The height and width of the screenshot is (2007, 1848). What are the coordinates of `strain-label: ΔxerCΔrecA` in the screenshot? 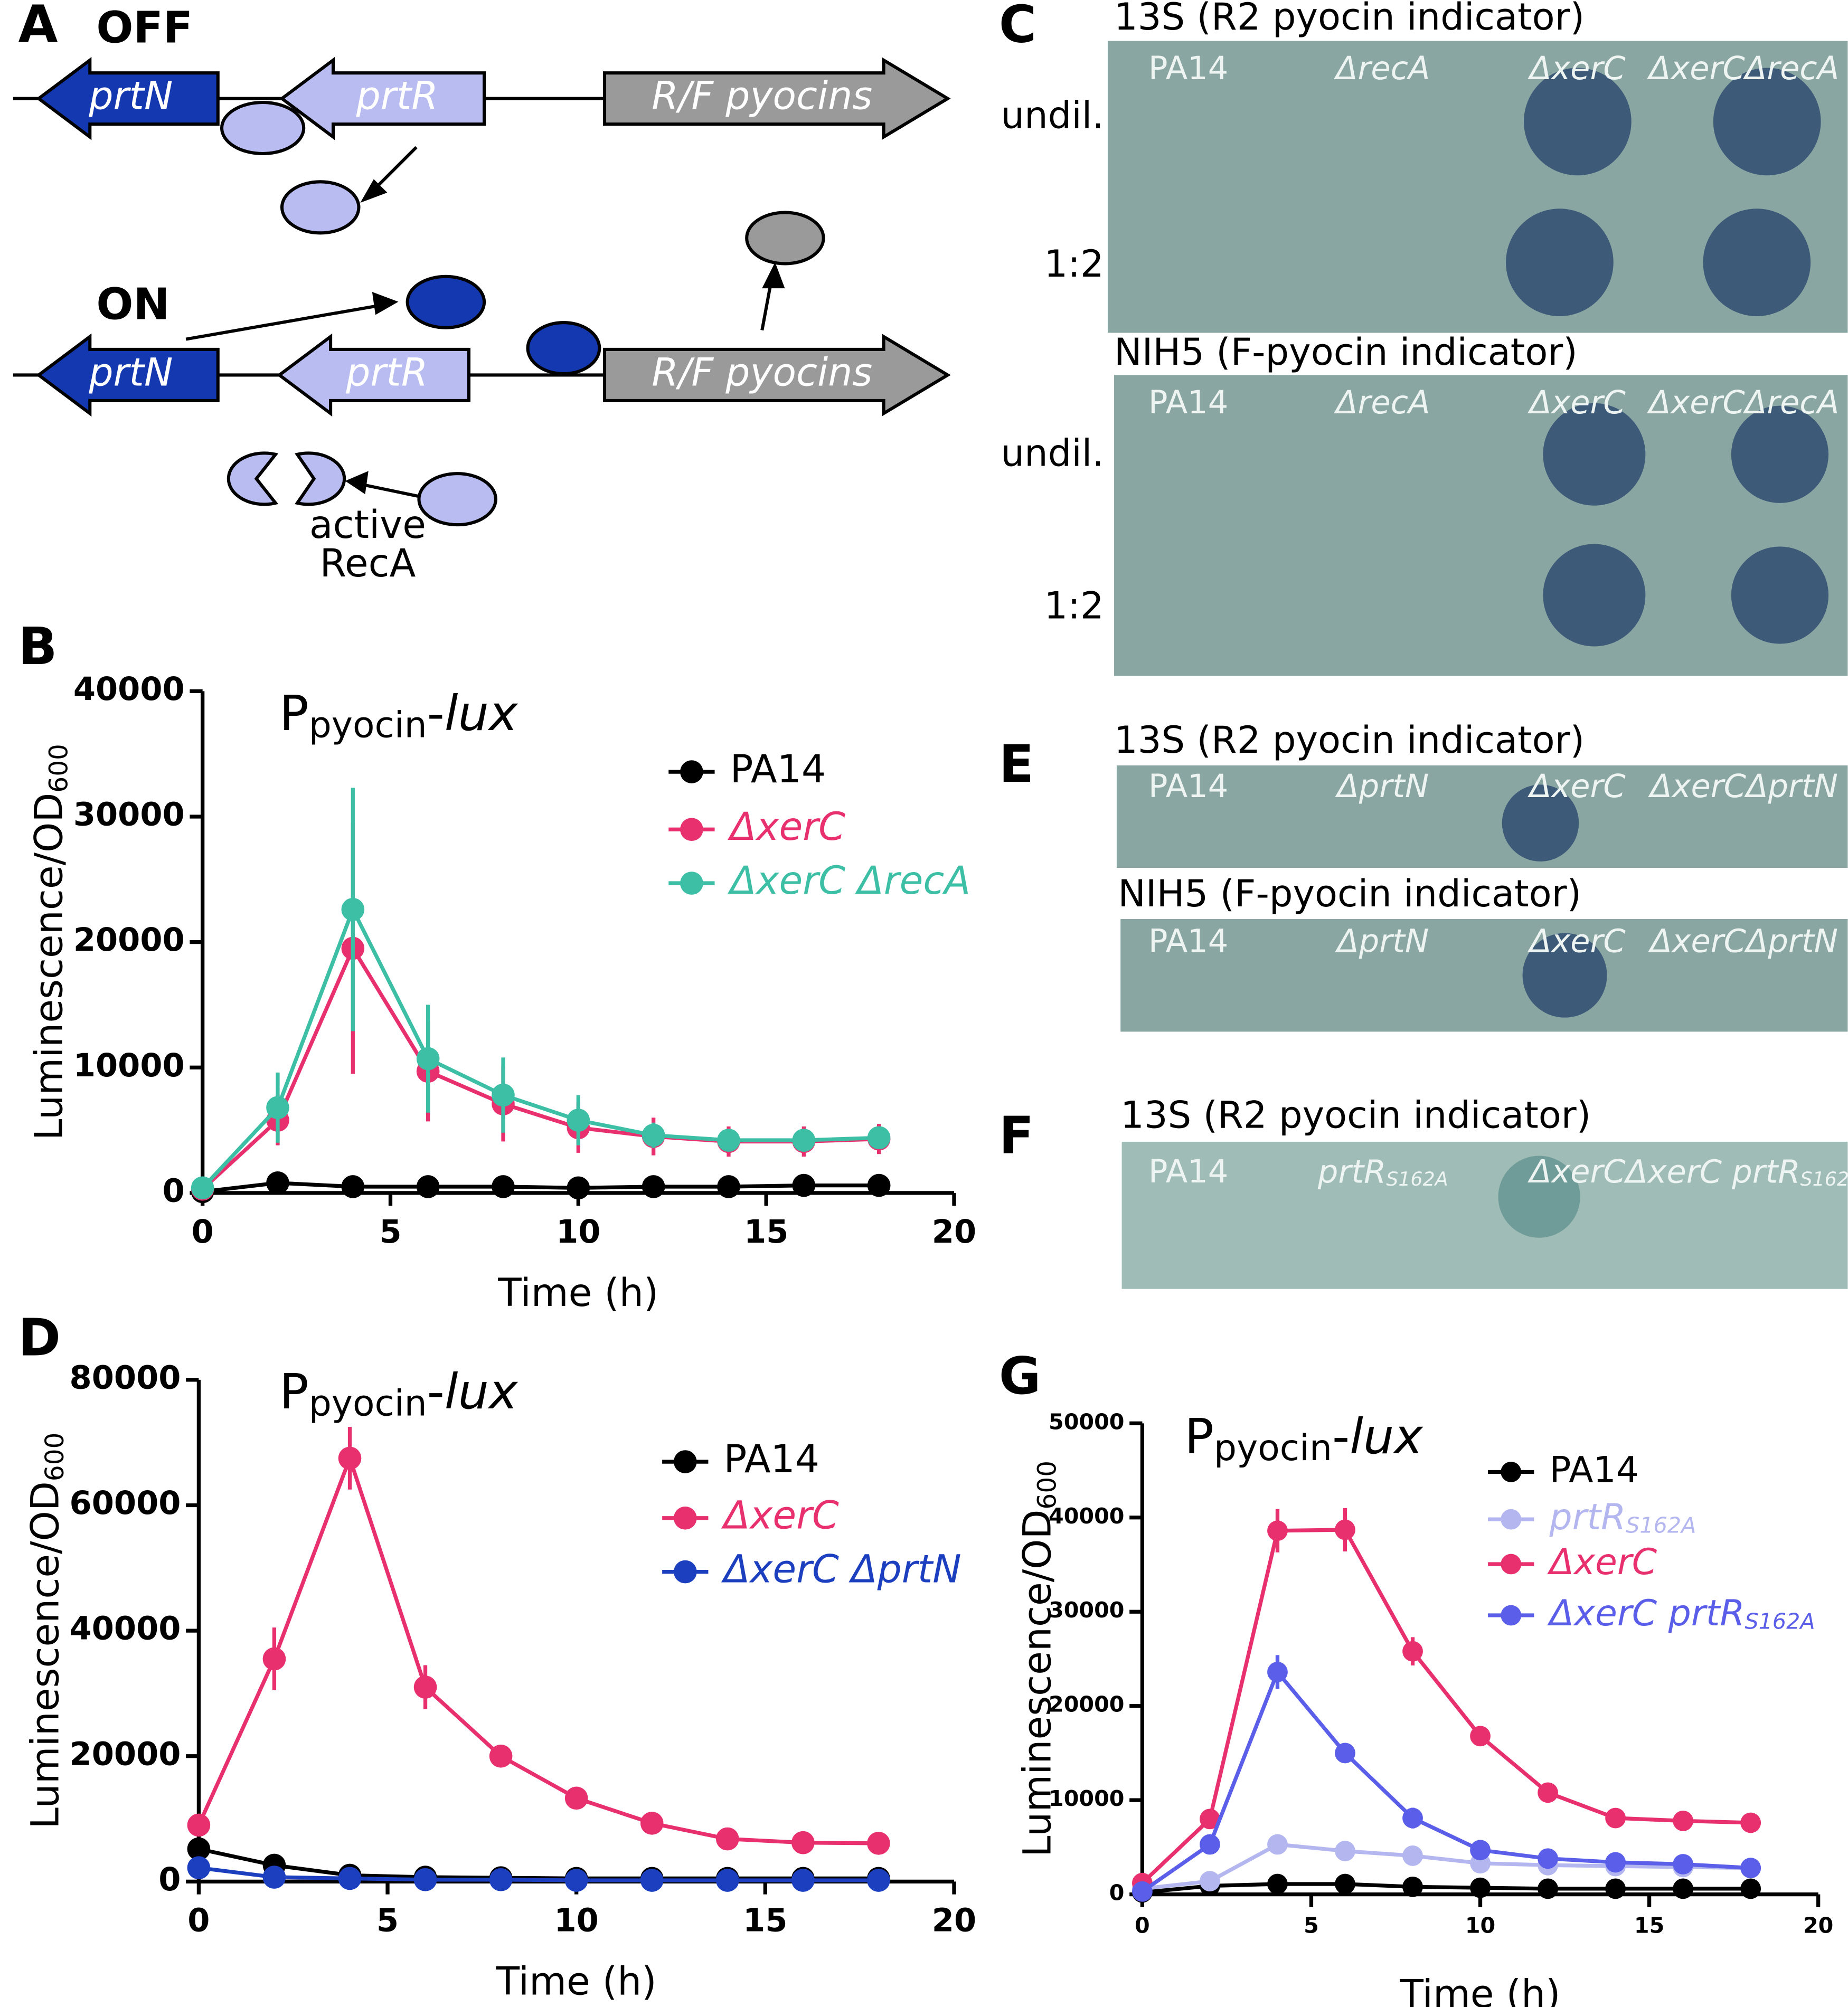 It's located at (1743, 68).